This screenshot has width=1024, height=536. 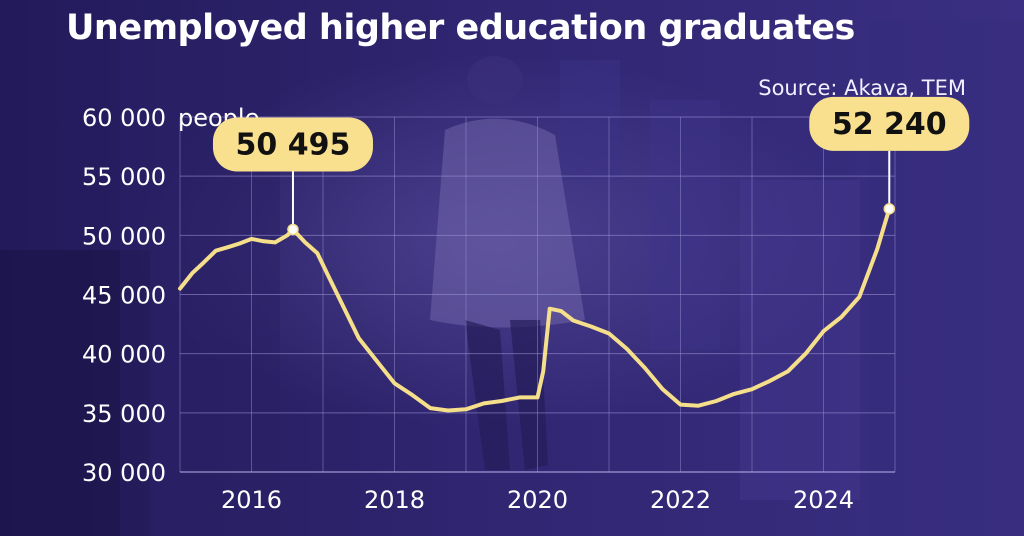 I want to click on callout-label: 50 495, so click(x=293, y=144).